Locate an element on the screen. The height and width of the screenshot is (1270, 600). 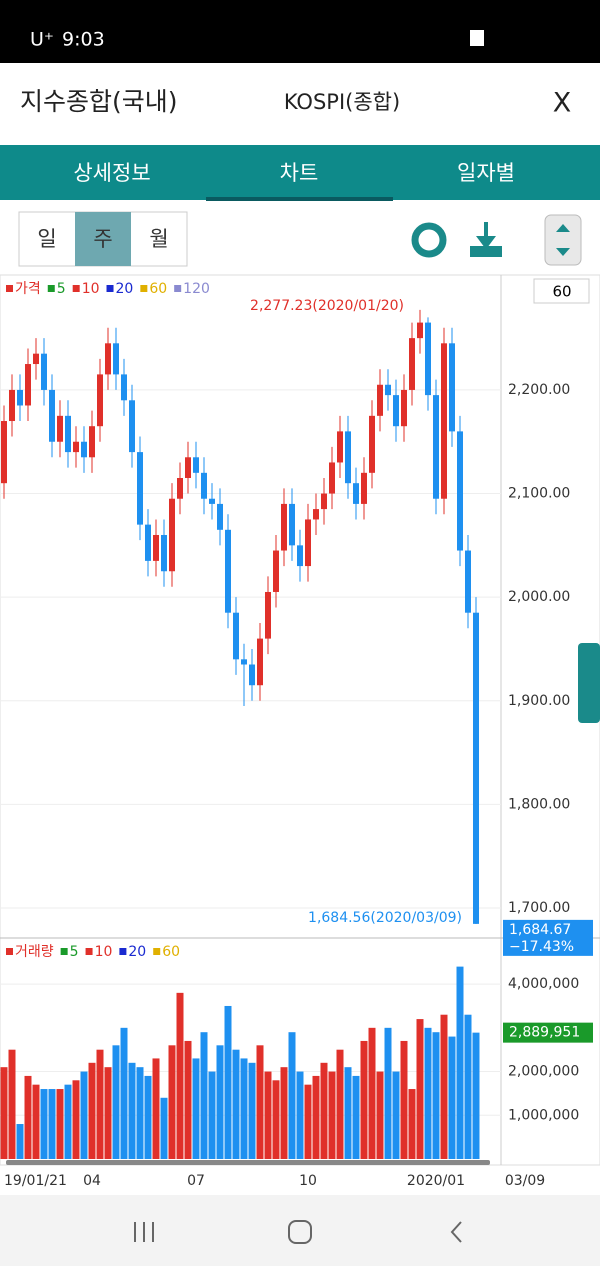
price-tag is located at coordinates (548, 937).